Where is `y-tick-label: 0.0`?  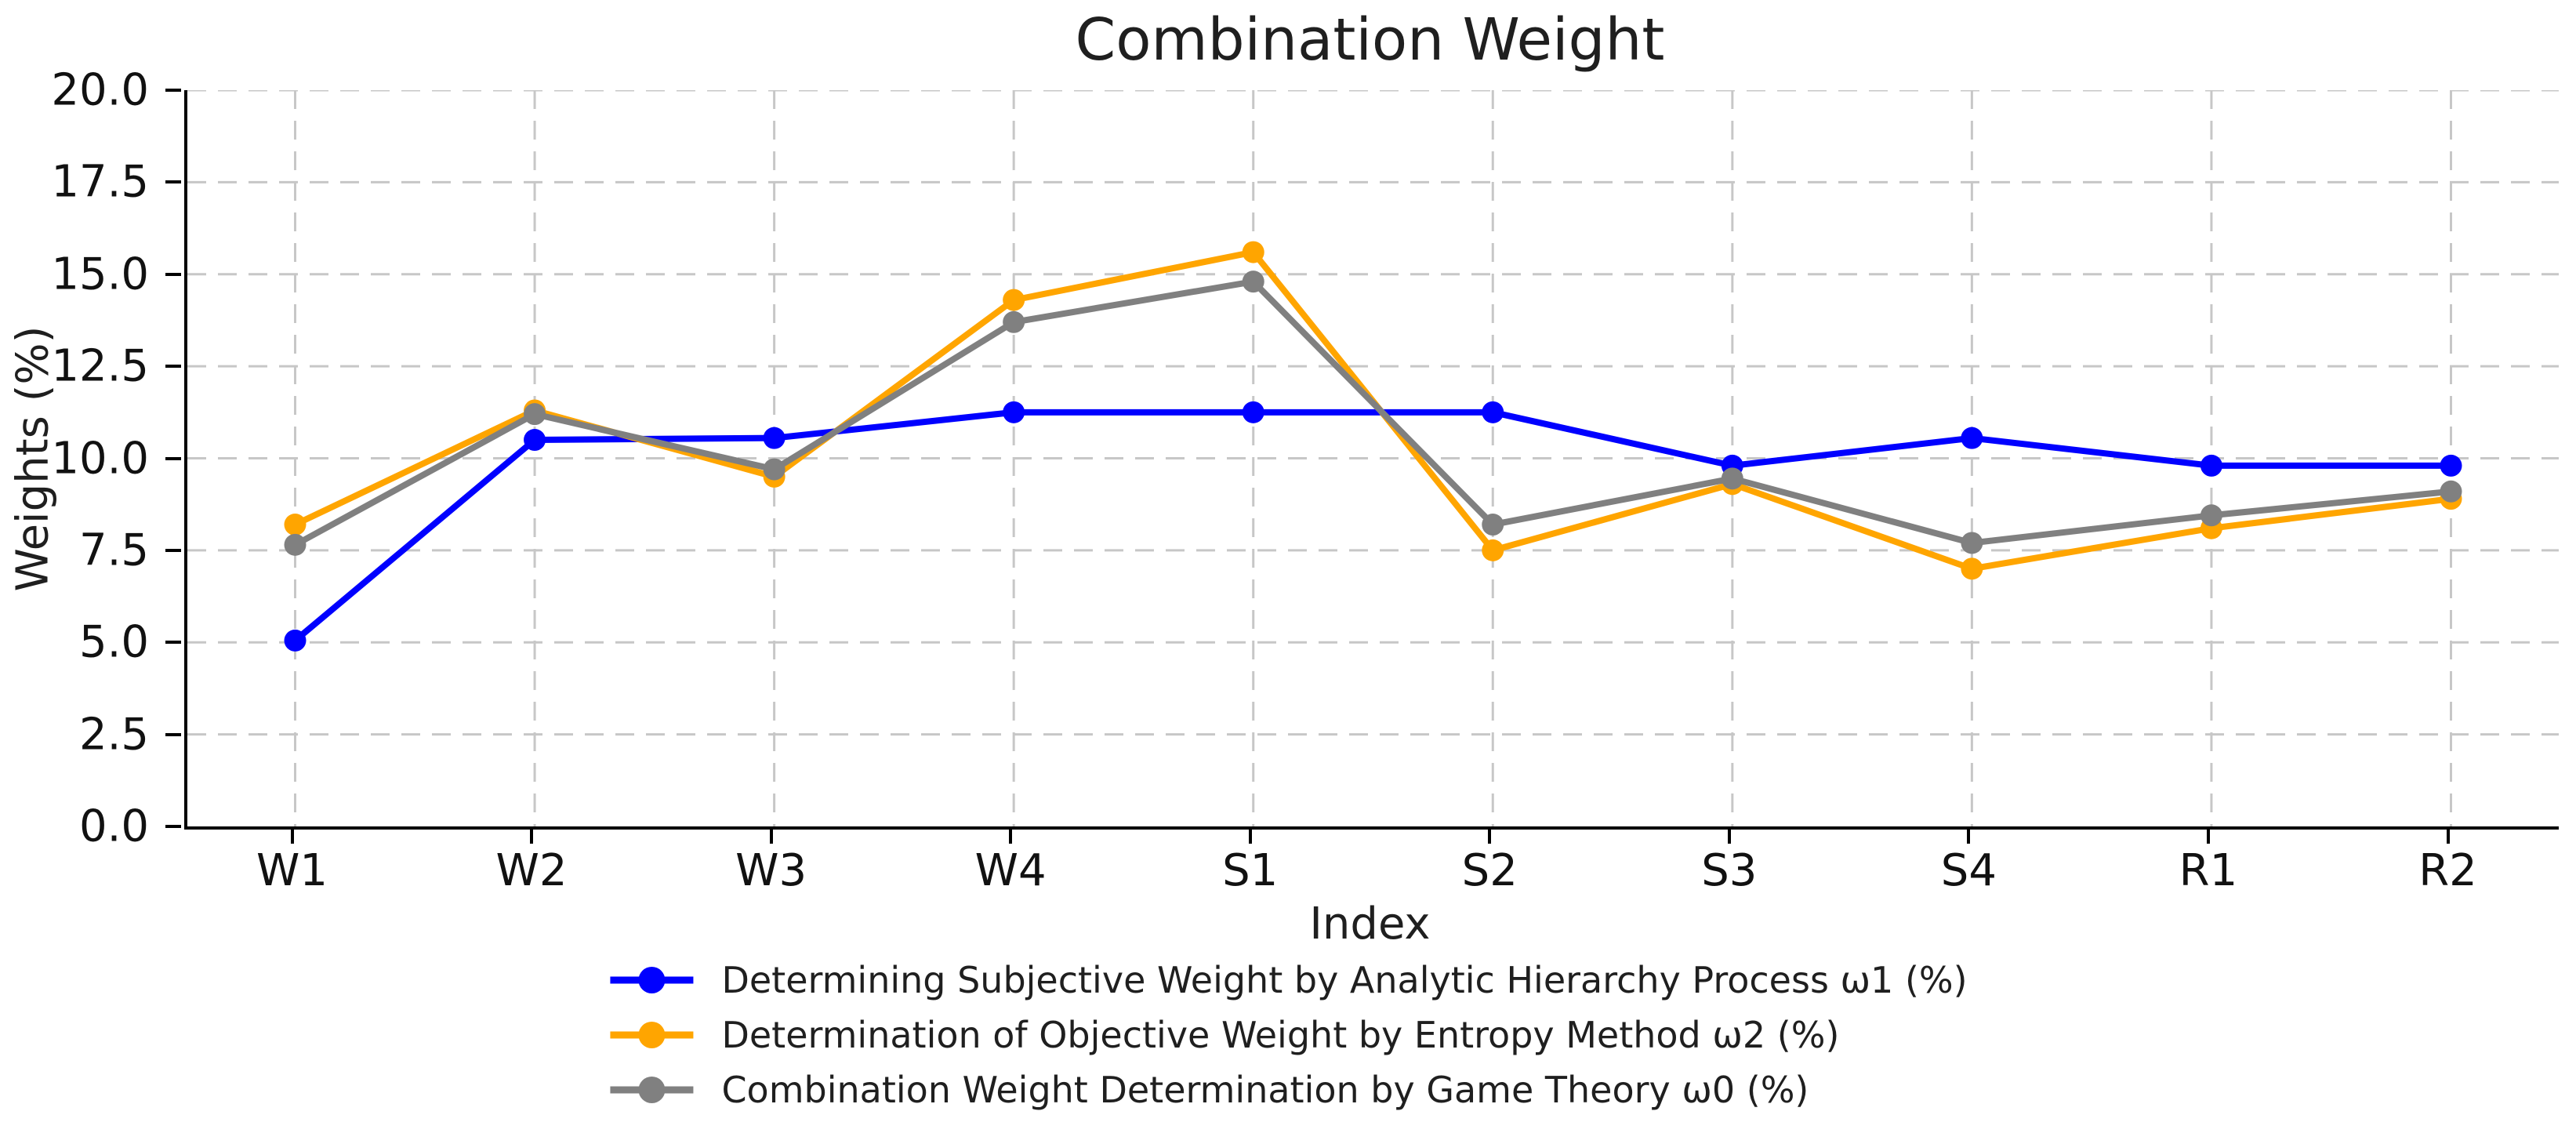 y-tick-label: 0.0 is located at coordinates (113, 826).